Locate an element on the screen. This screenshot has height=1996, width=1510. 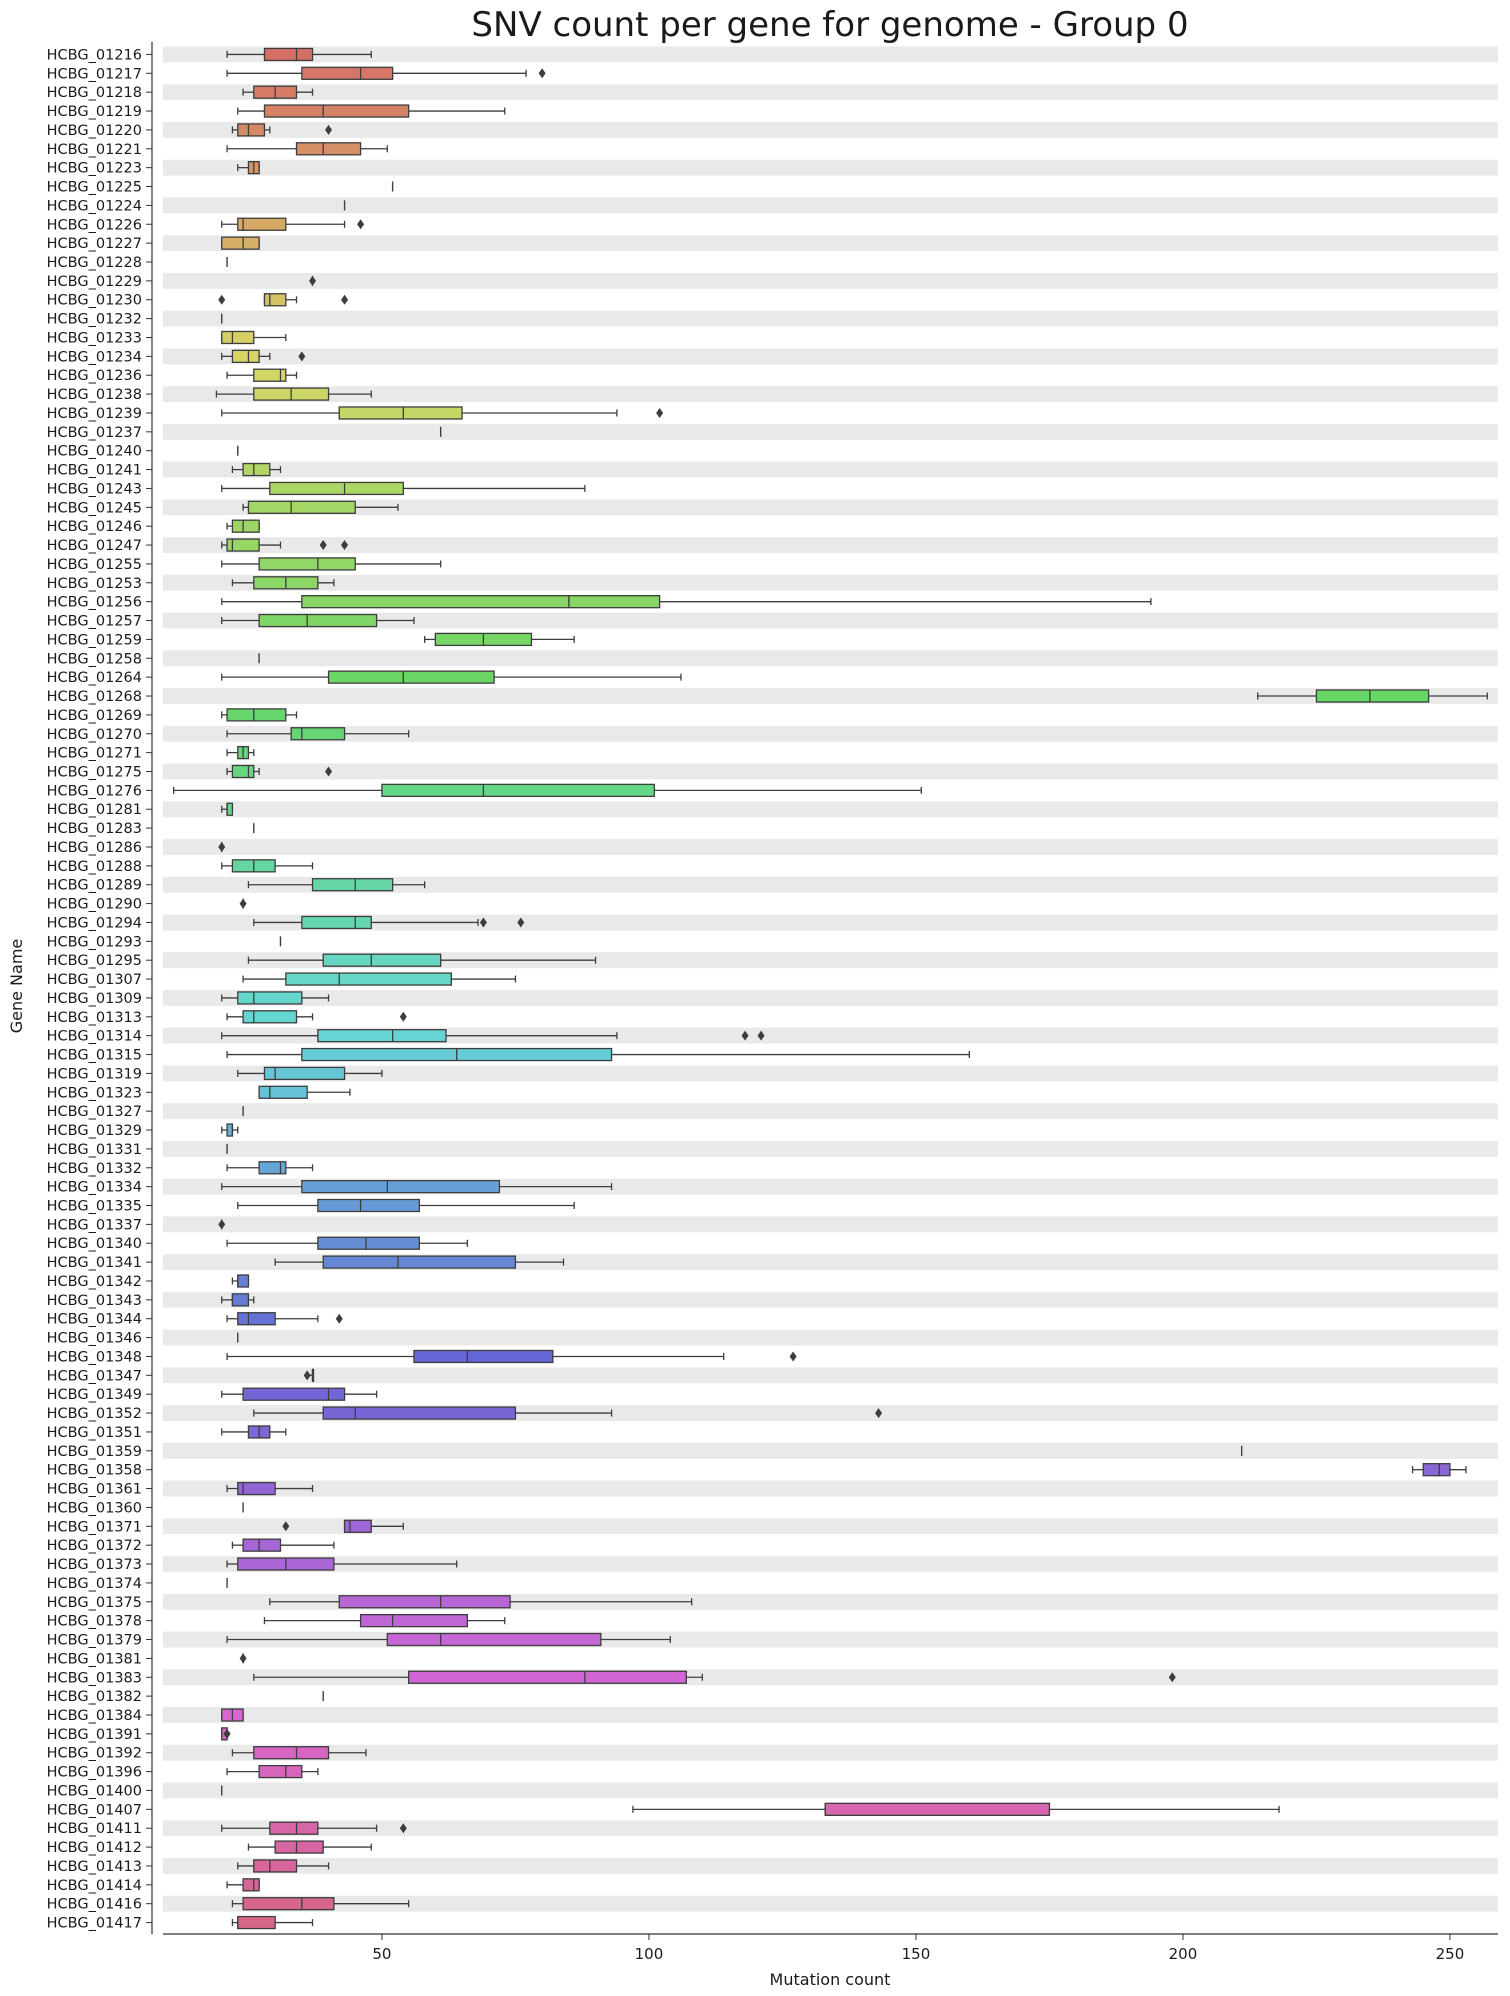
y-tick-label: HCBG_01270 is located at coordinates (94, 735).